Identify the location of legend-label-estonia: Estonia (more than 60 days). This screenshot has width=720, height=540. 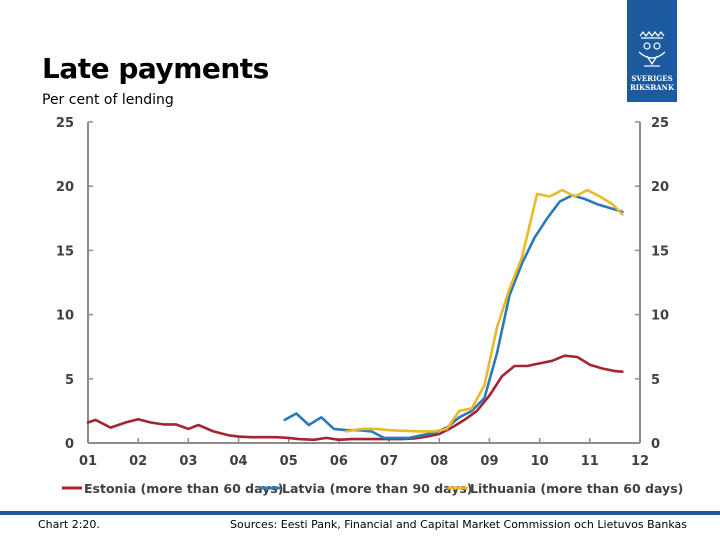
(183, 488).